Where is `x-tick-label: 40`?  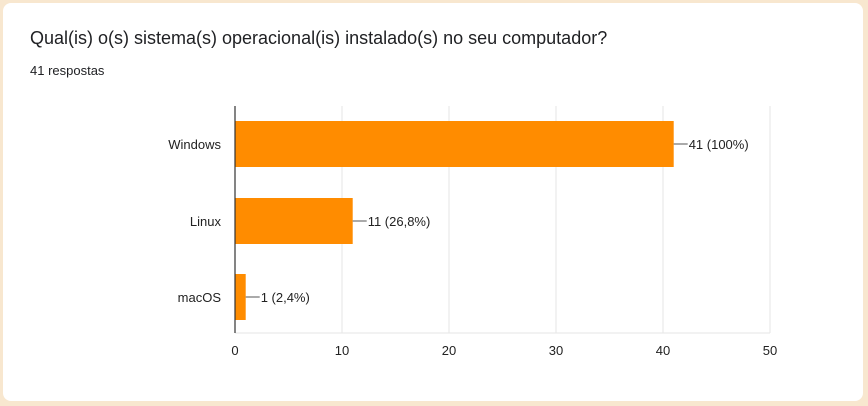 x-tick-label: 40 is located at coordinates (663, 350).